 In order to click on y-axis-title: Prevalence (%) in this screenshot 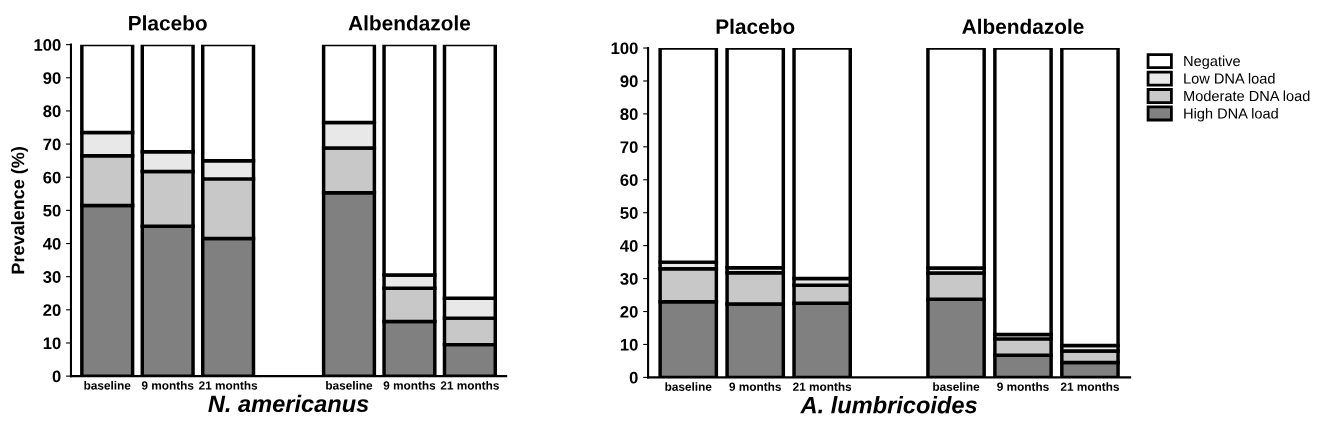, I will do `click(19, 210)`.